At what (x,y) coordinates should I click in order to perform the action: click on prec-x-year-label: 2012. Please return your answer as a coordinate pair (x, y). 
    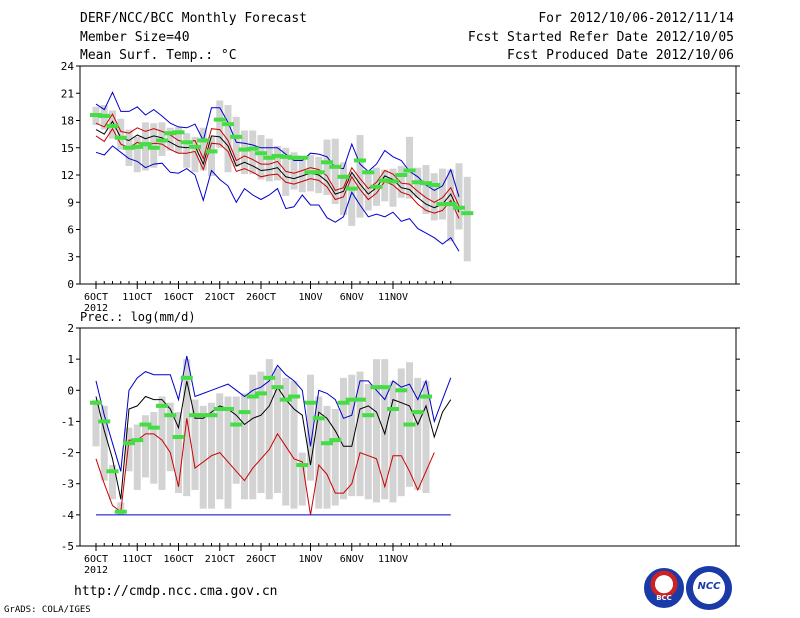
    Looking at the image, I should click on (96, 570).